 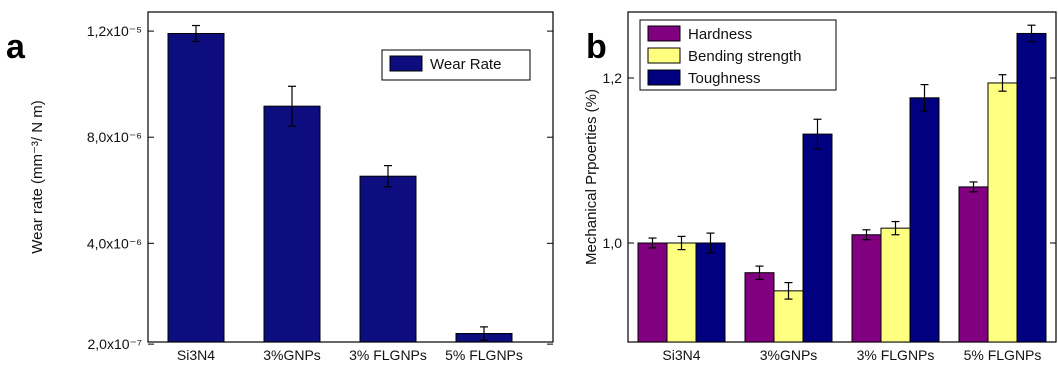 What do you see at coordinates (37, 176) in the screenshot?
I see `y-axis-title: Wear rate (mm⁻³/ N m)` at bounding box center [37, 176].